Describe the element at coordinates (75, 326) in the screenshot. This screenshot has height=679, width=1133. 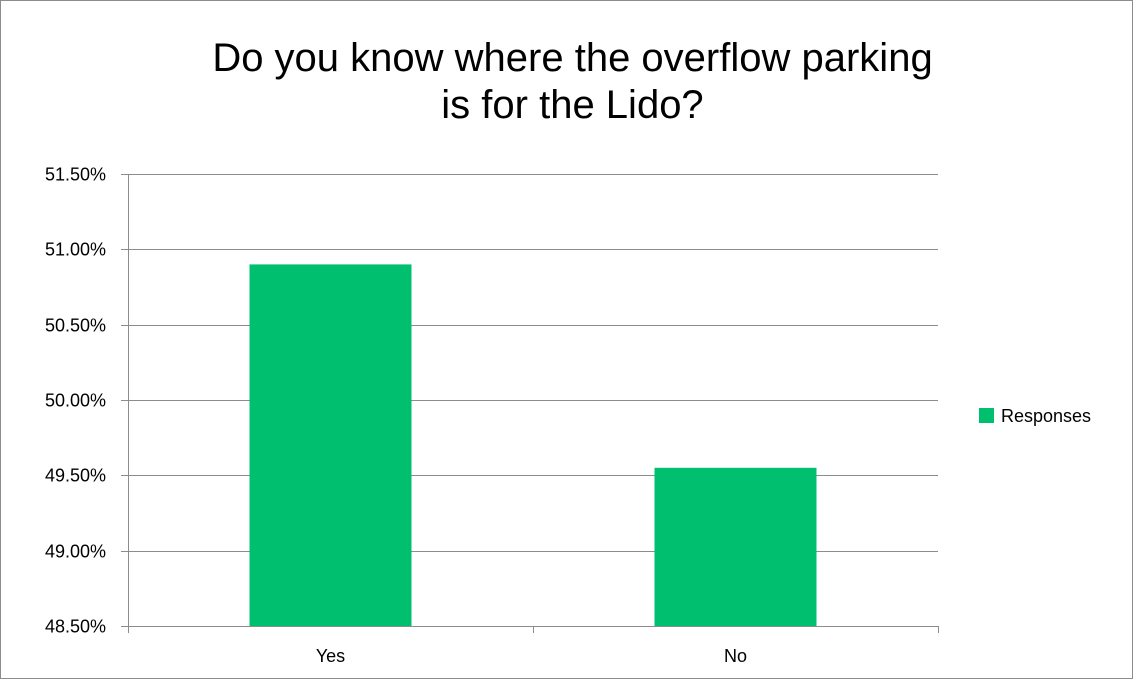
I see `y-tick-label: 50.50%` at that location.